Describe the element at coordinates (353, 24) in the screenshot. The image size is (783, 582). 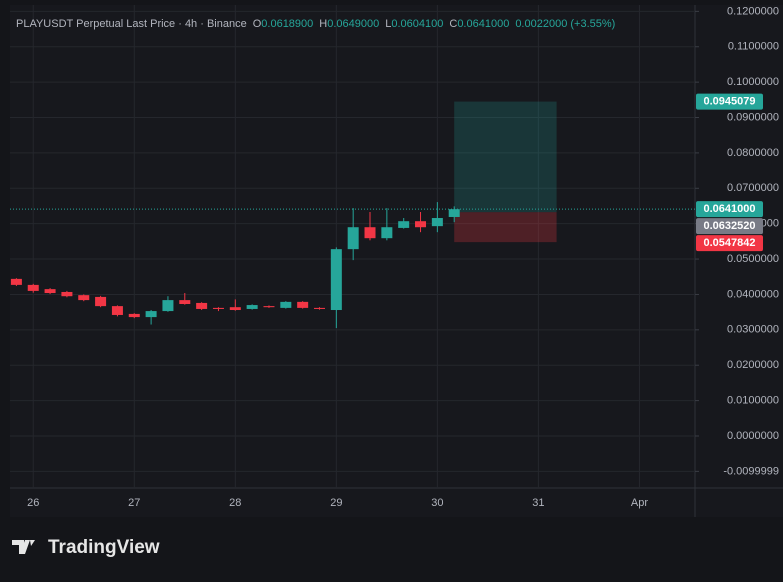
I see `ohlc-value: 0.0649000` at that location.